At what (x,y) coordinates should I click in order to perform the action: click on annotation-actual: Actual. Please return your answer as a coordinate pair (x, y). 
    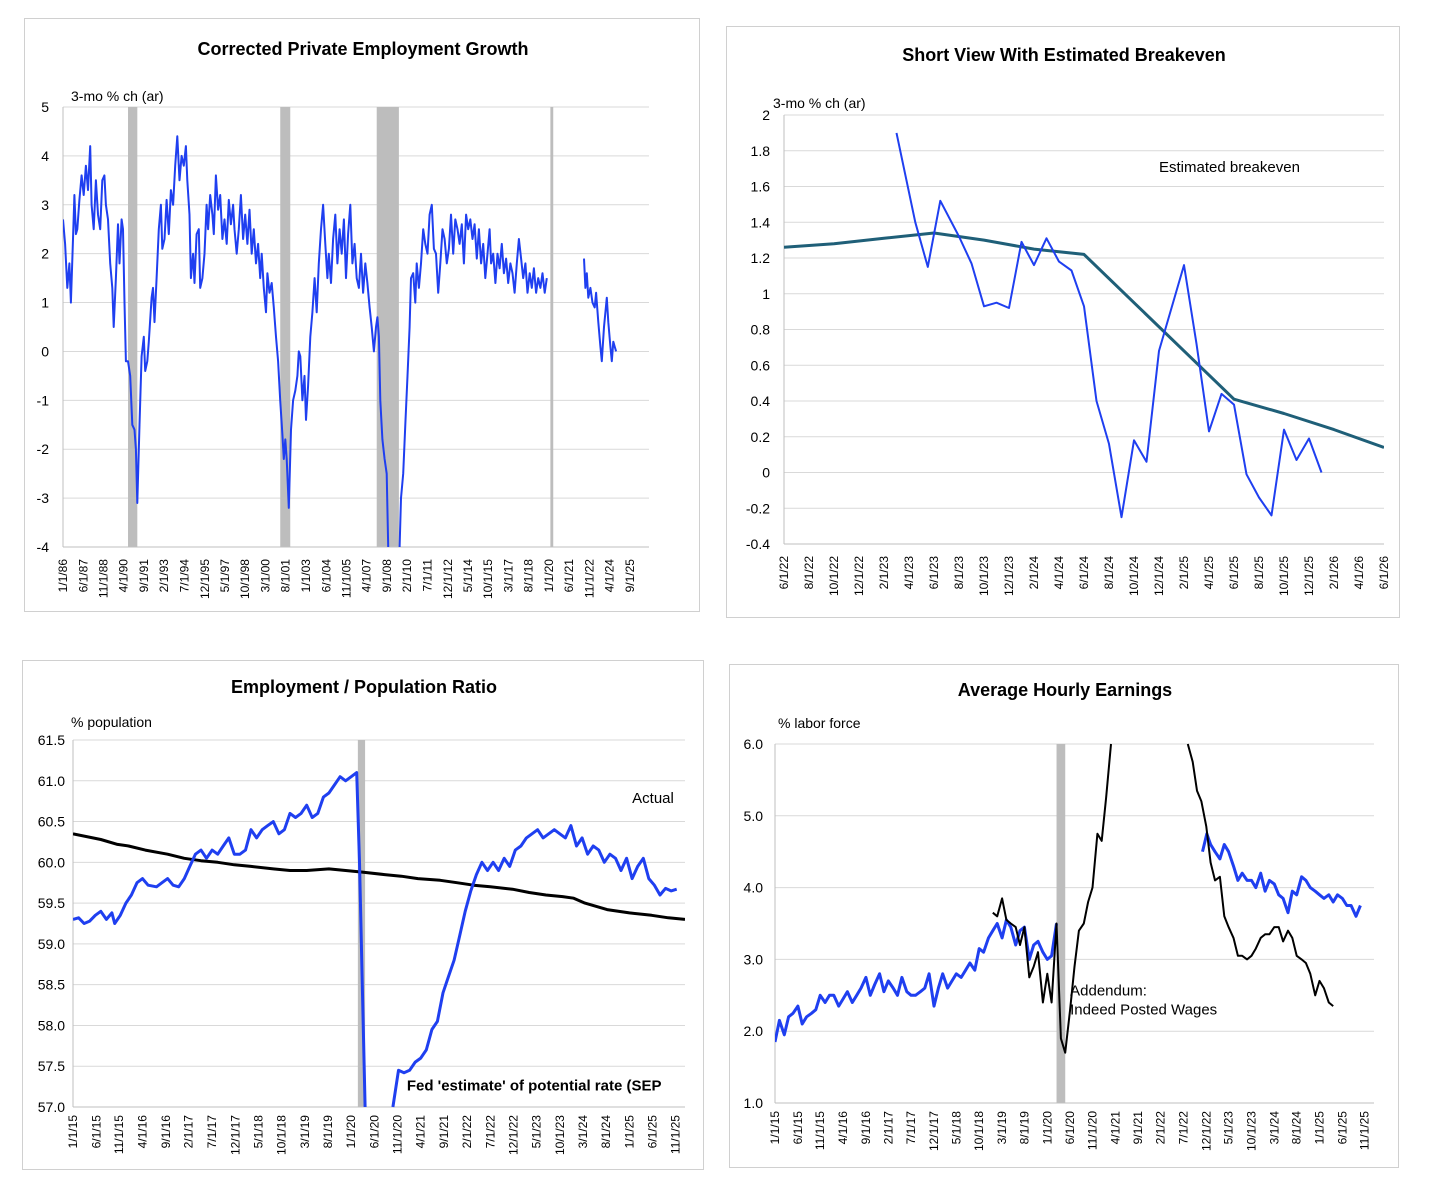
    Looking at the image, I should click on (653, 798).